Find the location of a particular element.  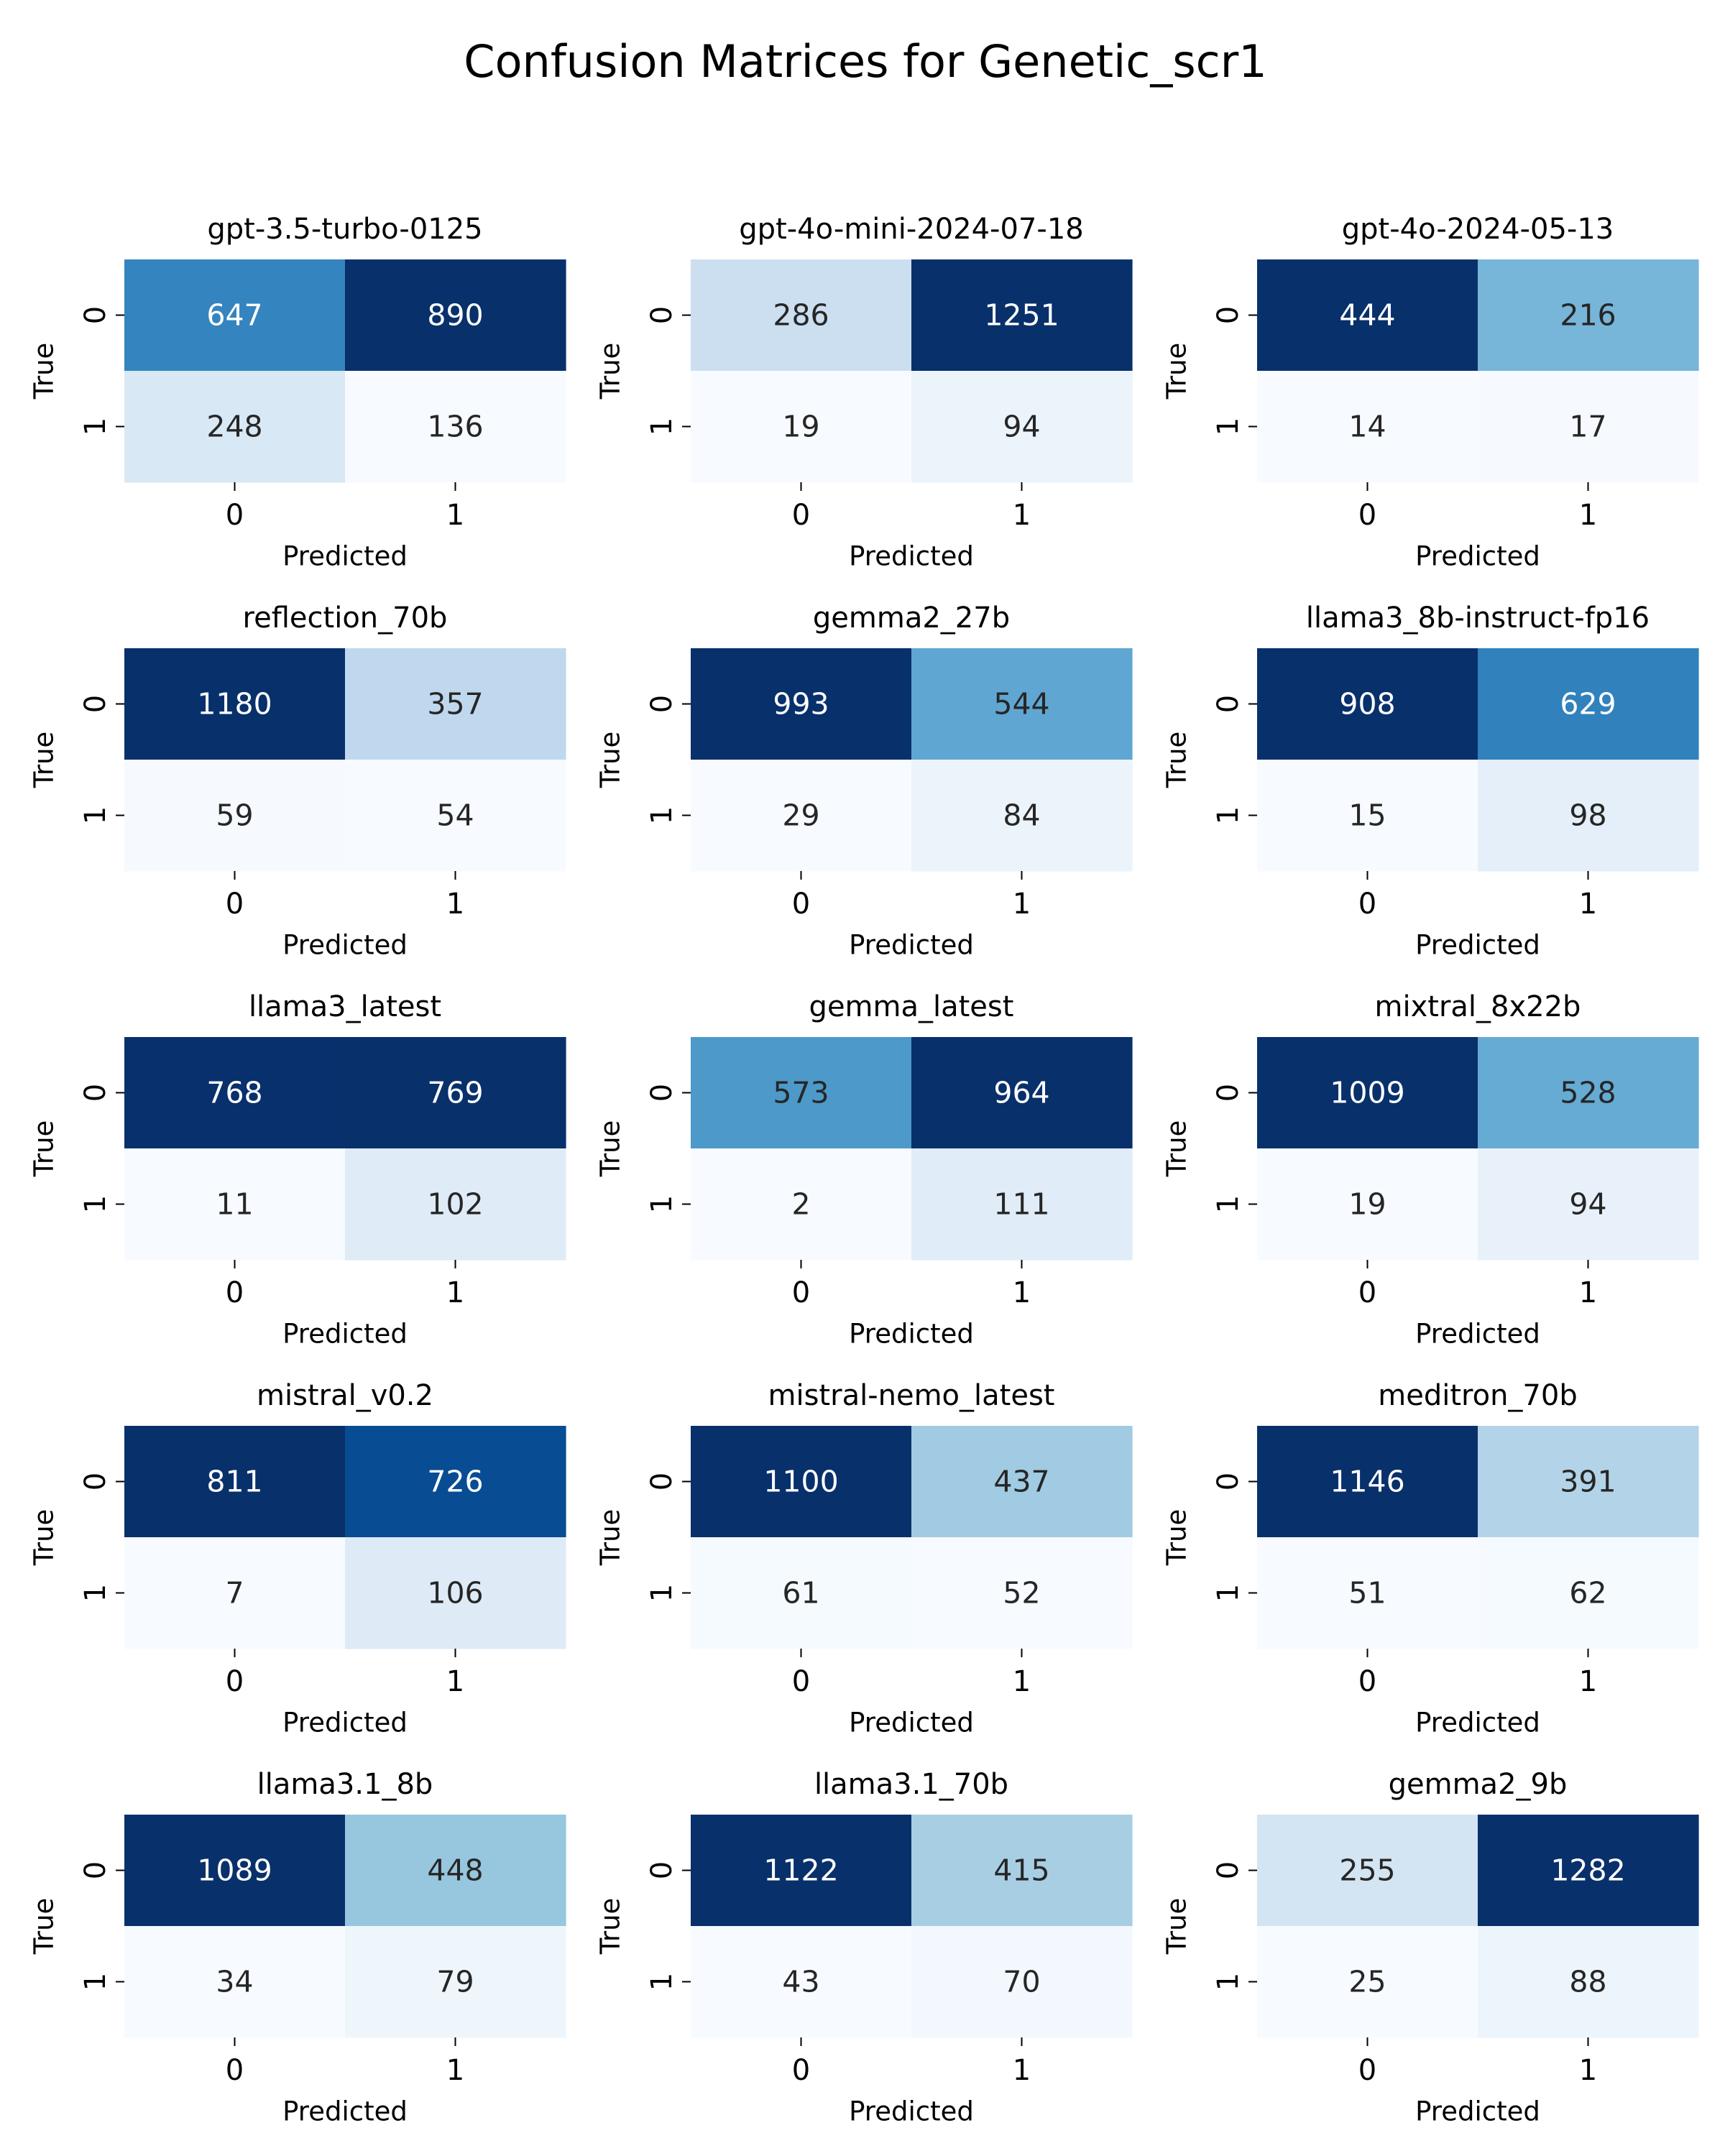

cell-value-label: 908 is located at coordinates (1367, 704).